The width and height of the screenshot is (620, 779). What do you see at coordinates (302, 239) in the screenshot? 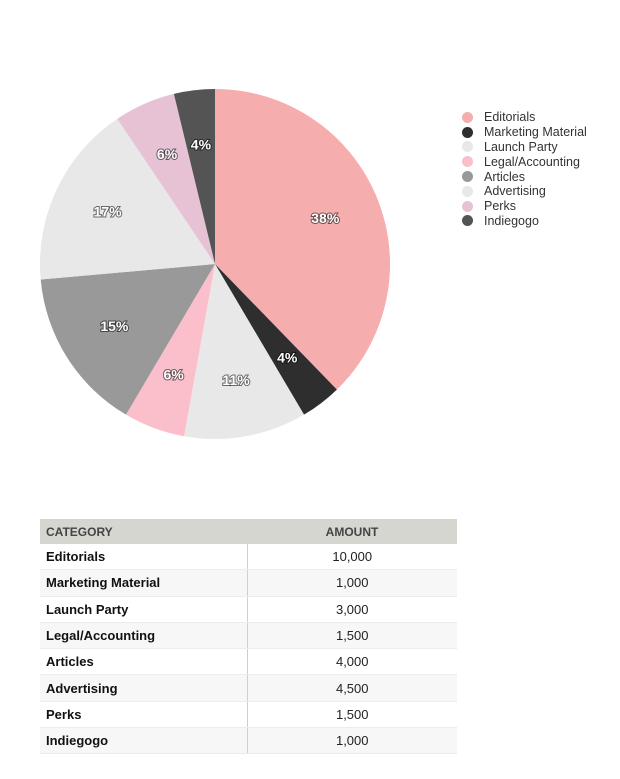
I see `pie-slice-editorials` at bounding box center [302, 239].